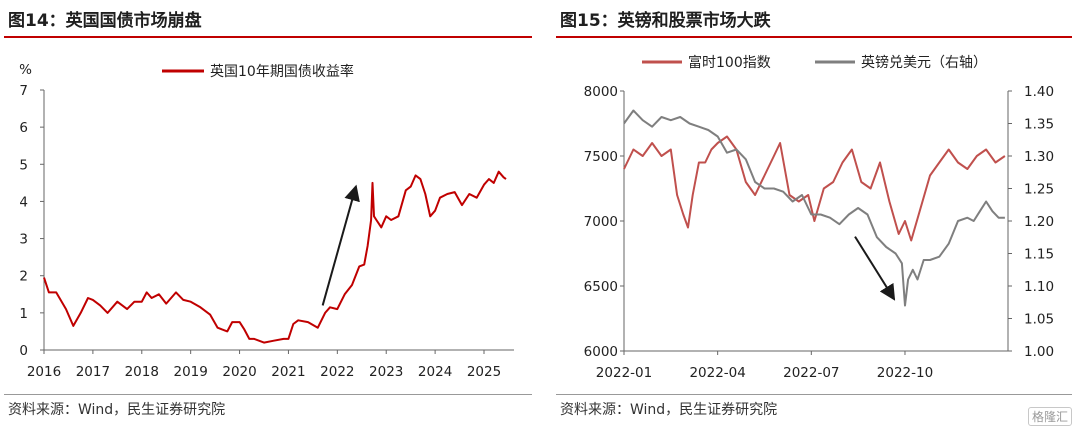  I want to click on right-source-note: 资料来源：Wind，民生证券研究院, so click(669, 410).